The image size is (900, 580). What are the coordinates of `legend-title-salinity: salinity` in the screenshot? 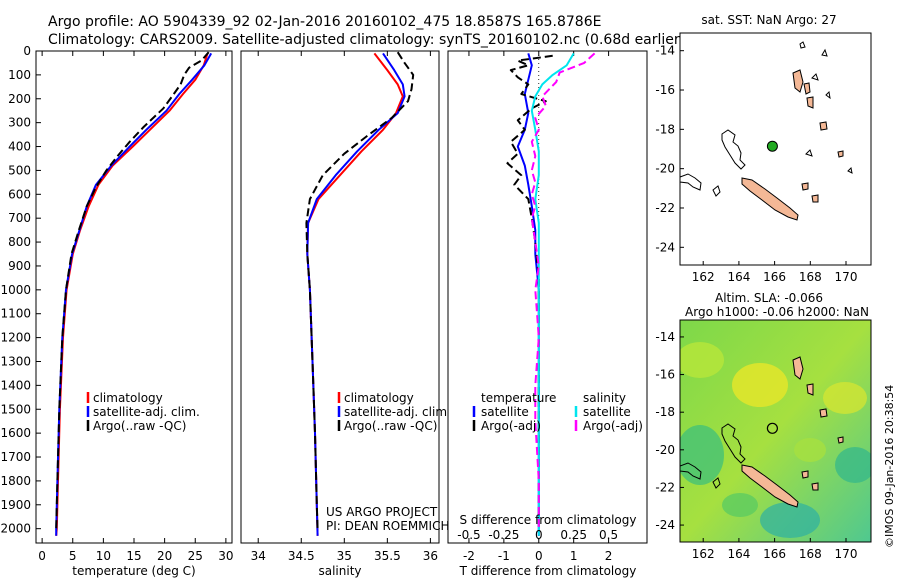 It's located at (604, 398).